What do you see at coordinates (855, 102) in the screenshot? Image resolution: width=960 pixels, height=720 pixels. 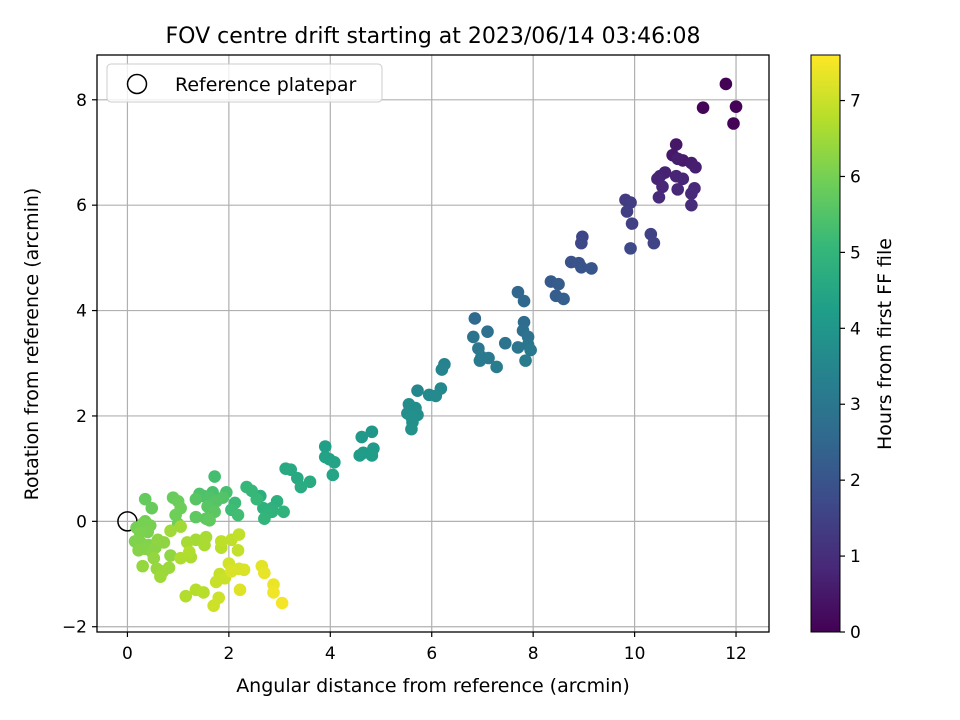 I see `colorbar-tick-label: 7` at bounding box center [855, 102].